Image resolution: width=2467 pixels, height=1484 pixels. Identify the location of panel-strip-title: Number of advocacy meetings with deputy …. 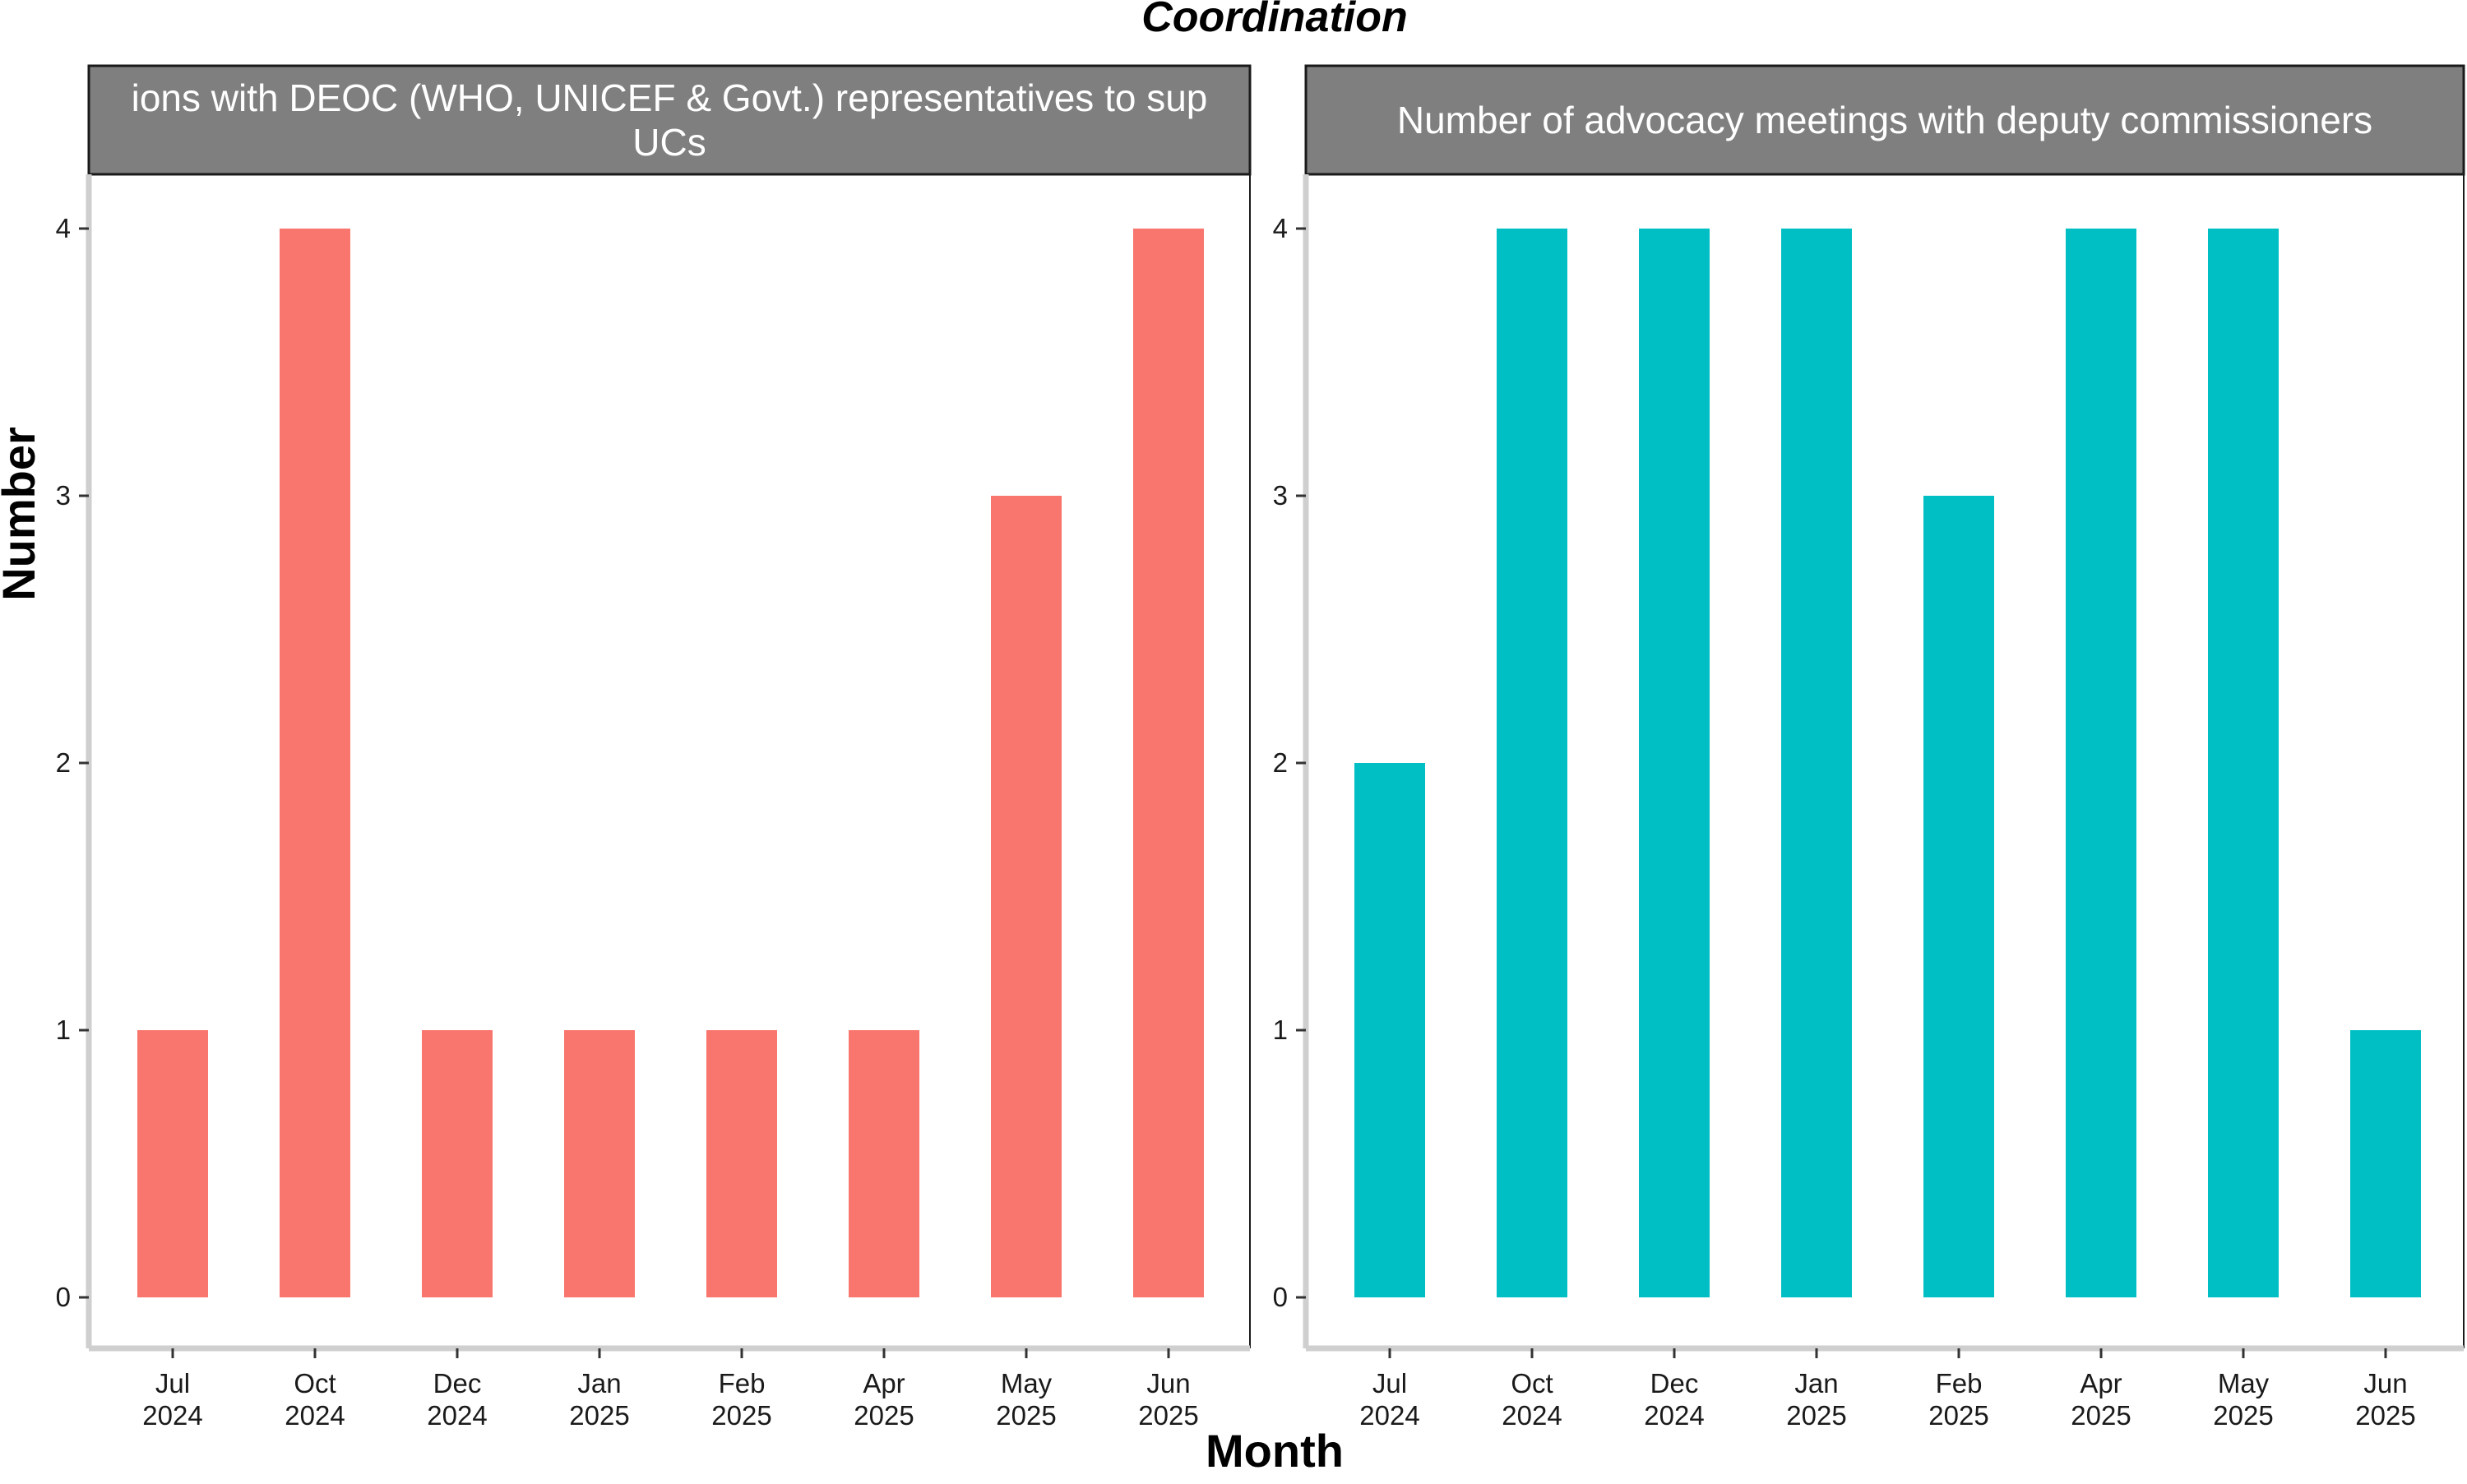
(1885, 120).